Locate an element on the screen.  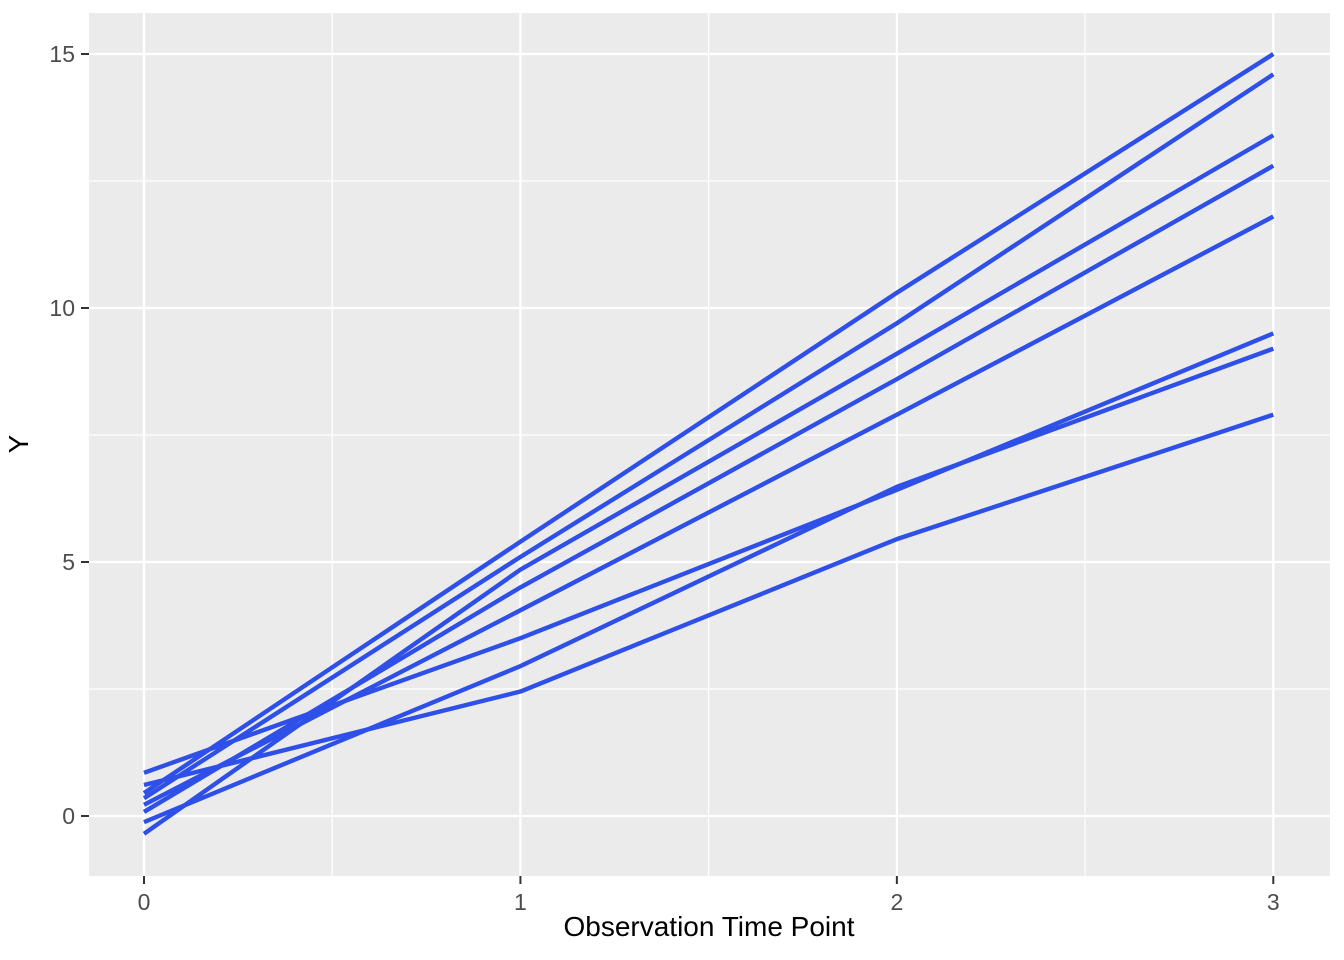
x-tick-label-2: 2 is located at coordinates (896, 902).